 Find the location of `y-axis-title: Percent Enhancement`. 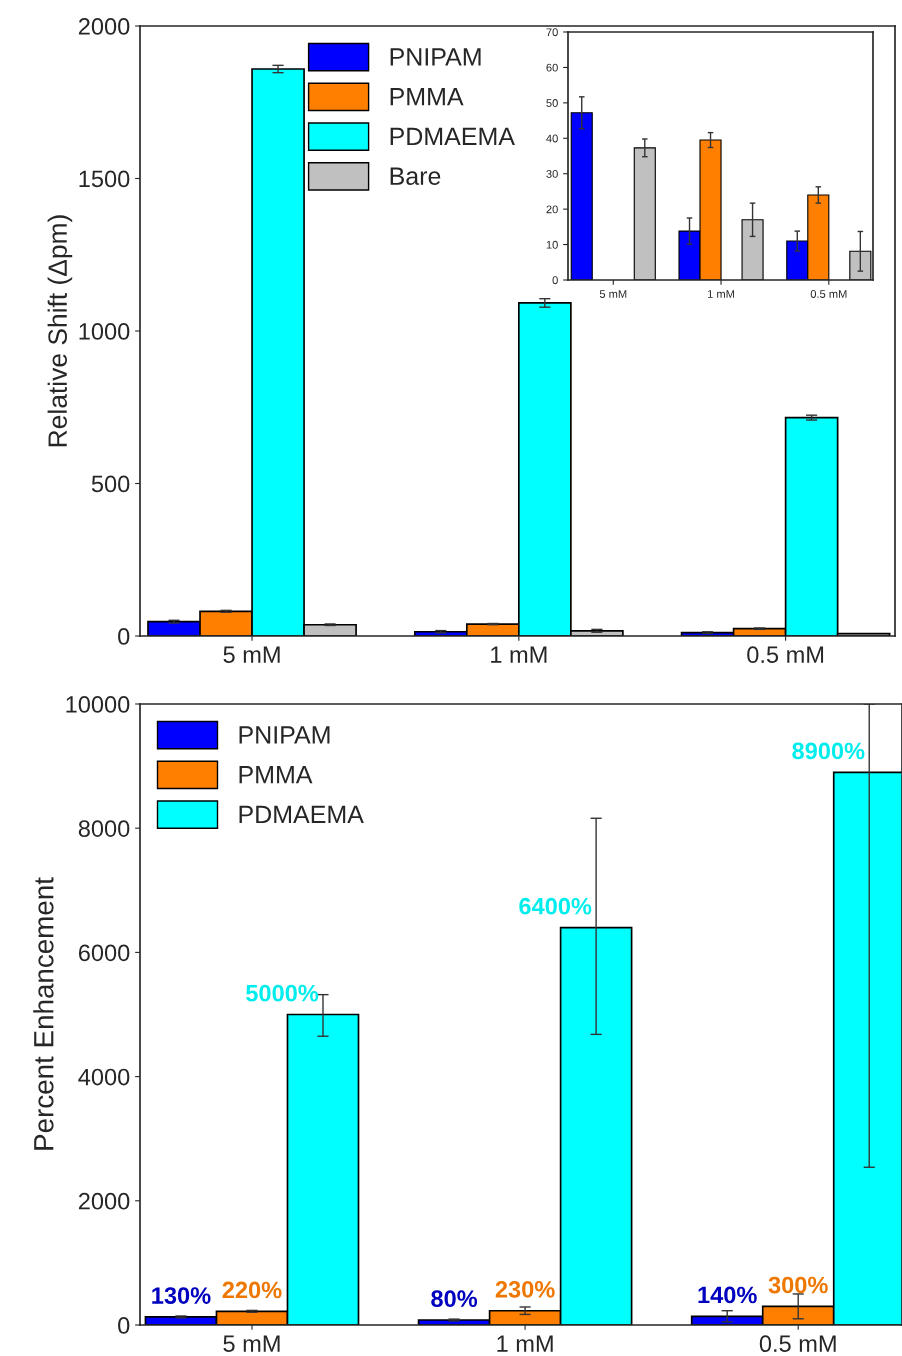

y-axis-title: Percent Enhancement is located at coordinates (43, 1013).